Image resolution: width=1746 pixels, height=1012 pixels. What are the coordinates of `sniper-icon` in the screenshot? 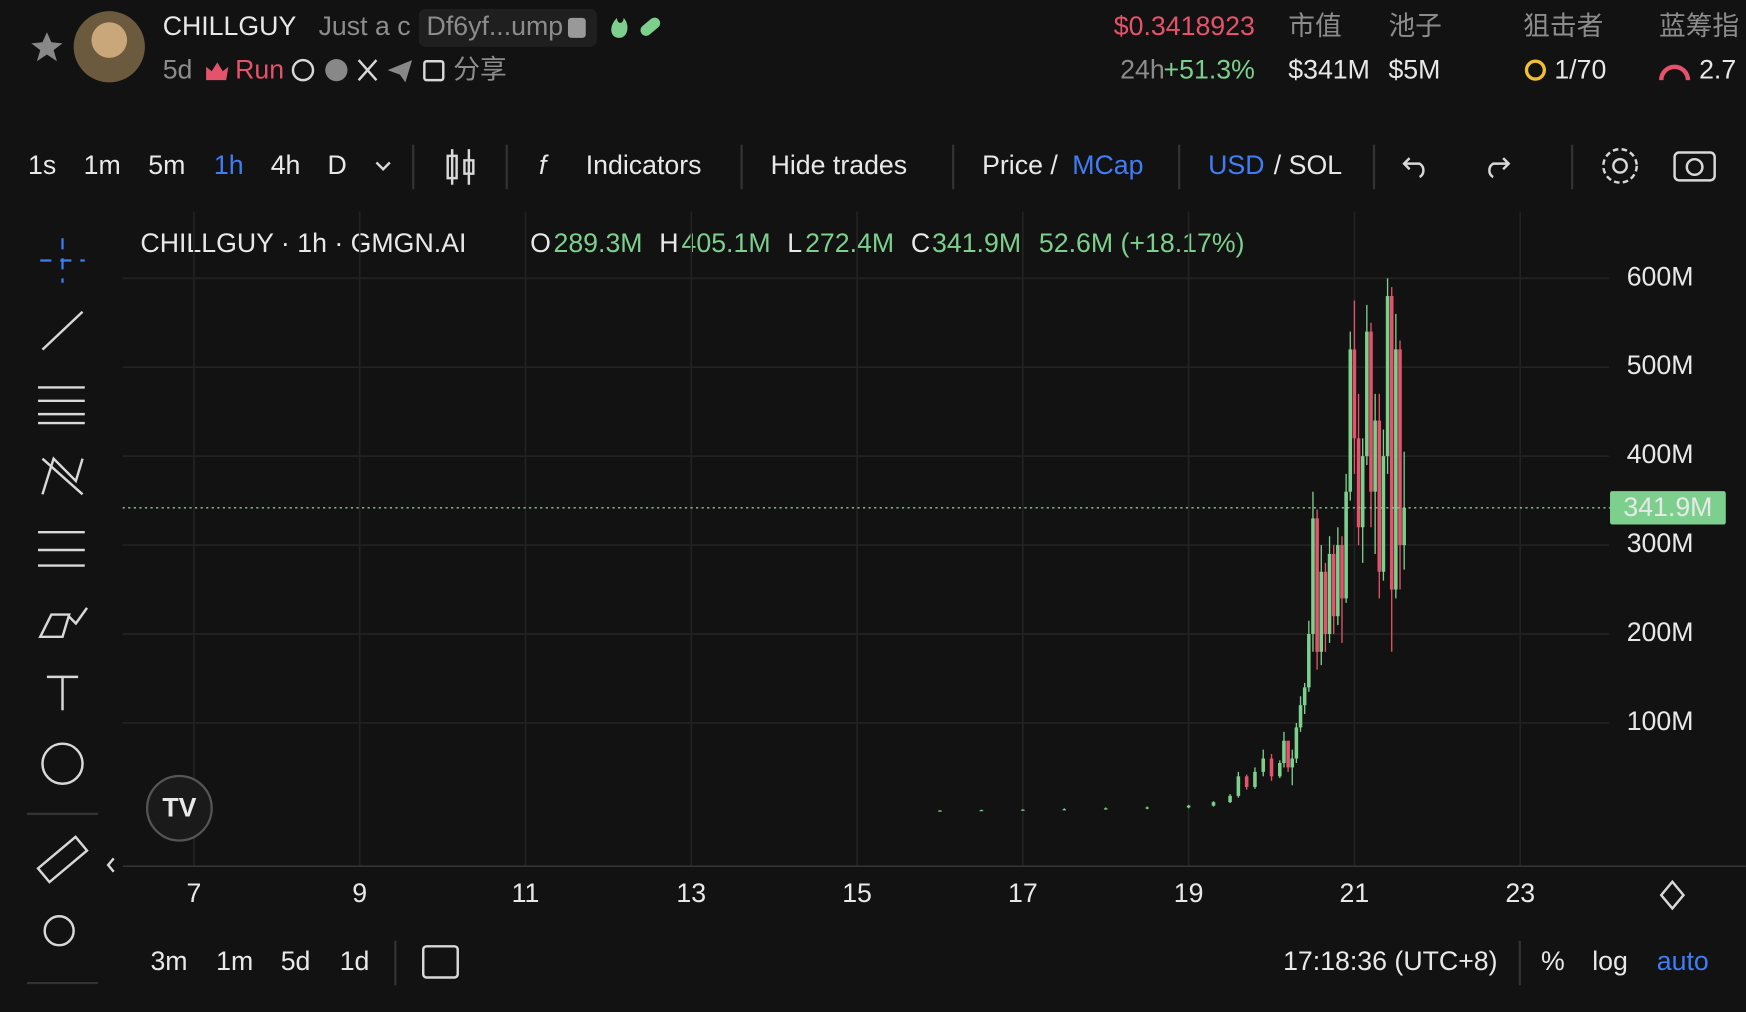 It's located at (1535, 70).